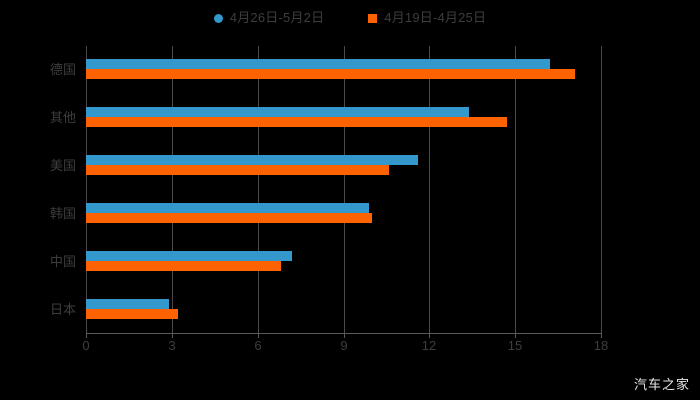 The width and height of the screenshot is (700, 400). Describe the element at coordinates (172, 345) in the screenshot. I see `x-axis-tick-label: 3` at that location.